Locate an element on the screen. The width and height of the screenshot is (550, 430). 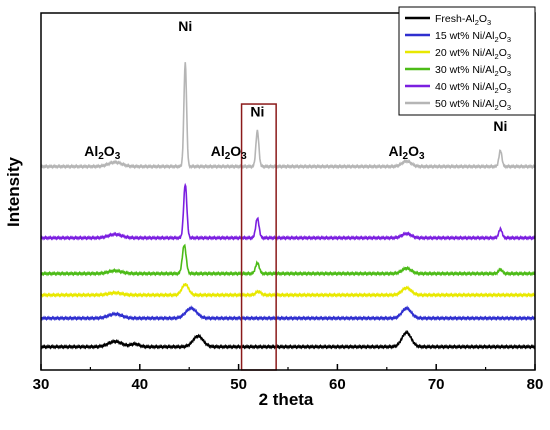
legend-label: 40 wt% Ni/Al2O3 is located at coordinates (473, 88).